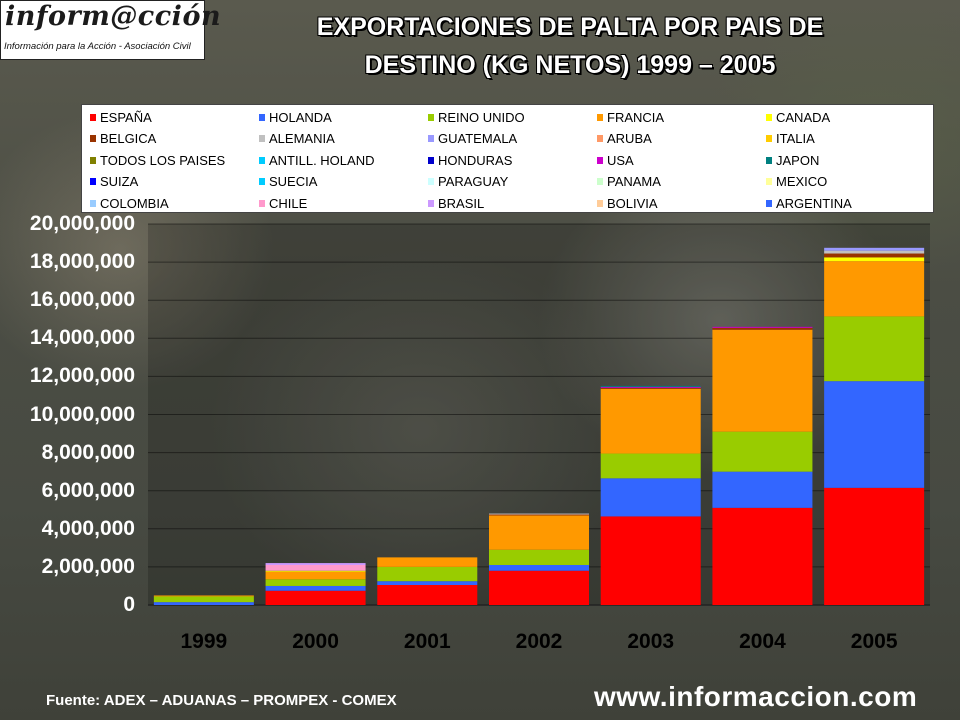  I want to click on legend-label: REINO UNIDO, so click(481, 117).